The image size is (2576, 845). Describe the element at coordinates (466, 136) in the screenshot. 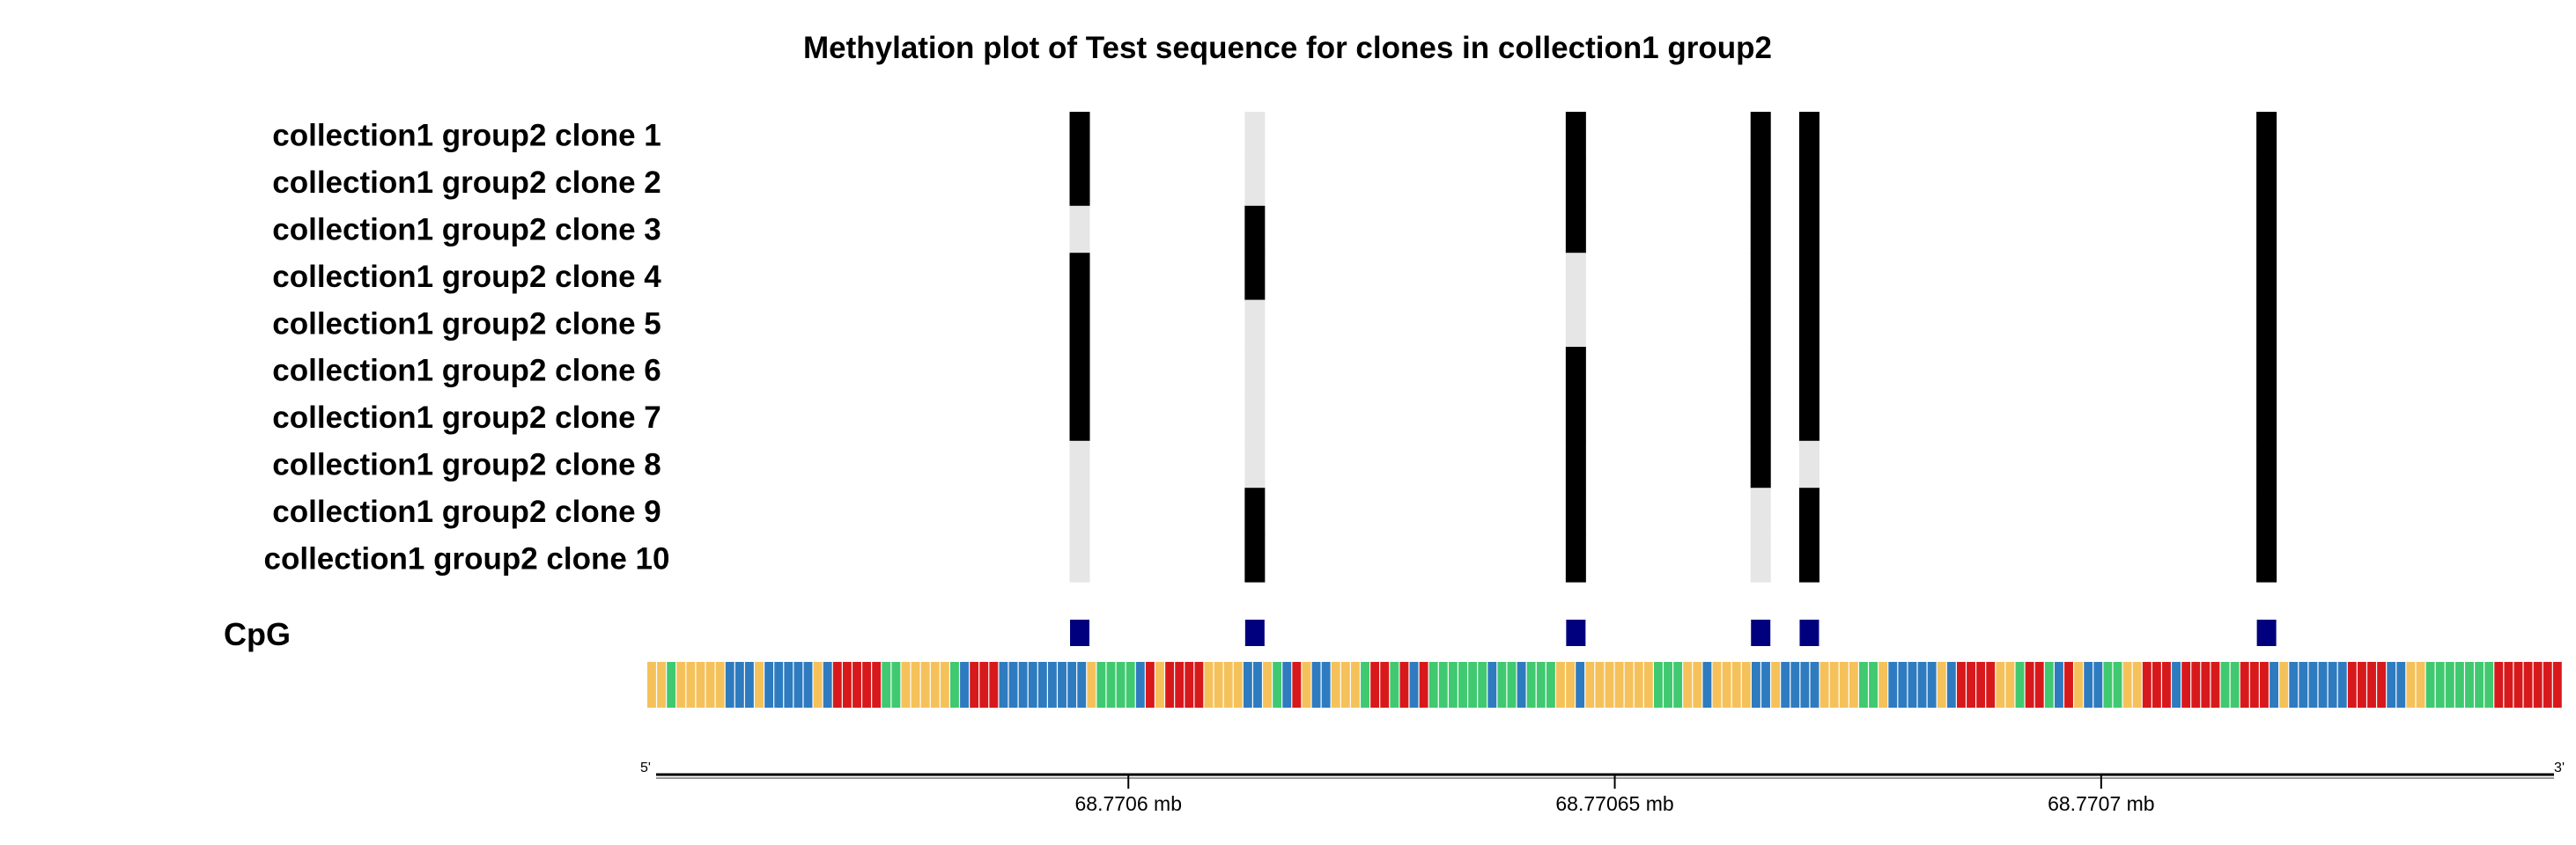

I see `clone-label-1: collection1 group2 clone 1` at that location.